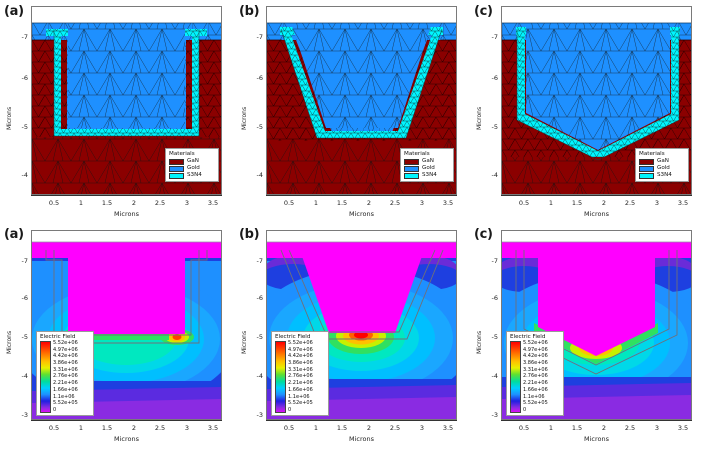  Describe the element at coordinates (24, 415) in the screenshot. I see `y-tick: -3` at that location.